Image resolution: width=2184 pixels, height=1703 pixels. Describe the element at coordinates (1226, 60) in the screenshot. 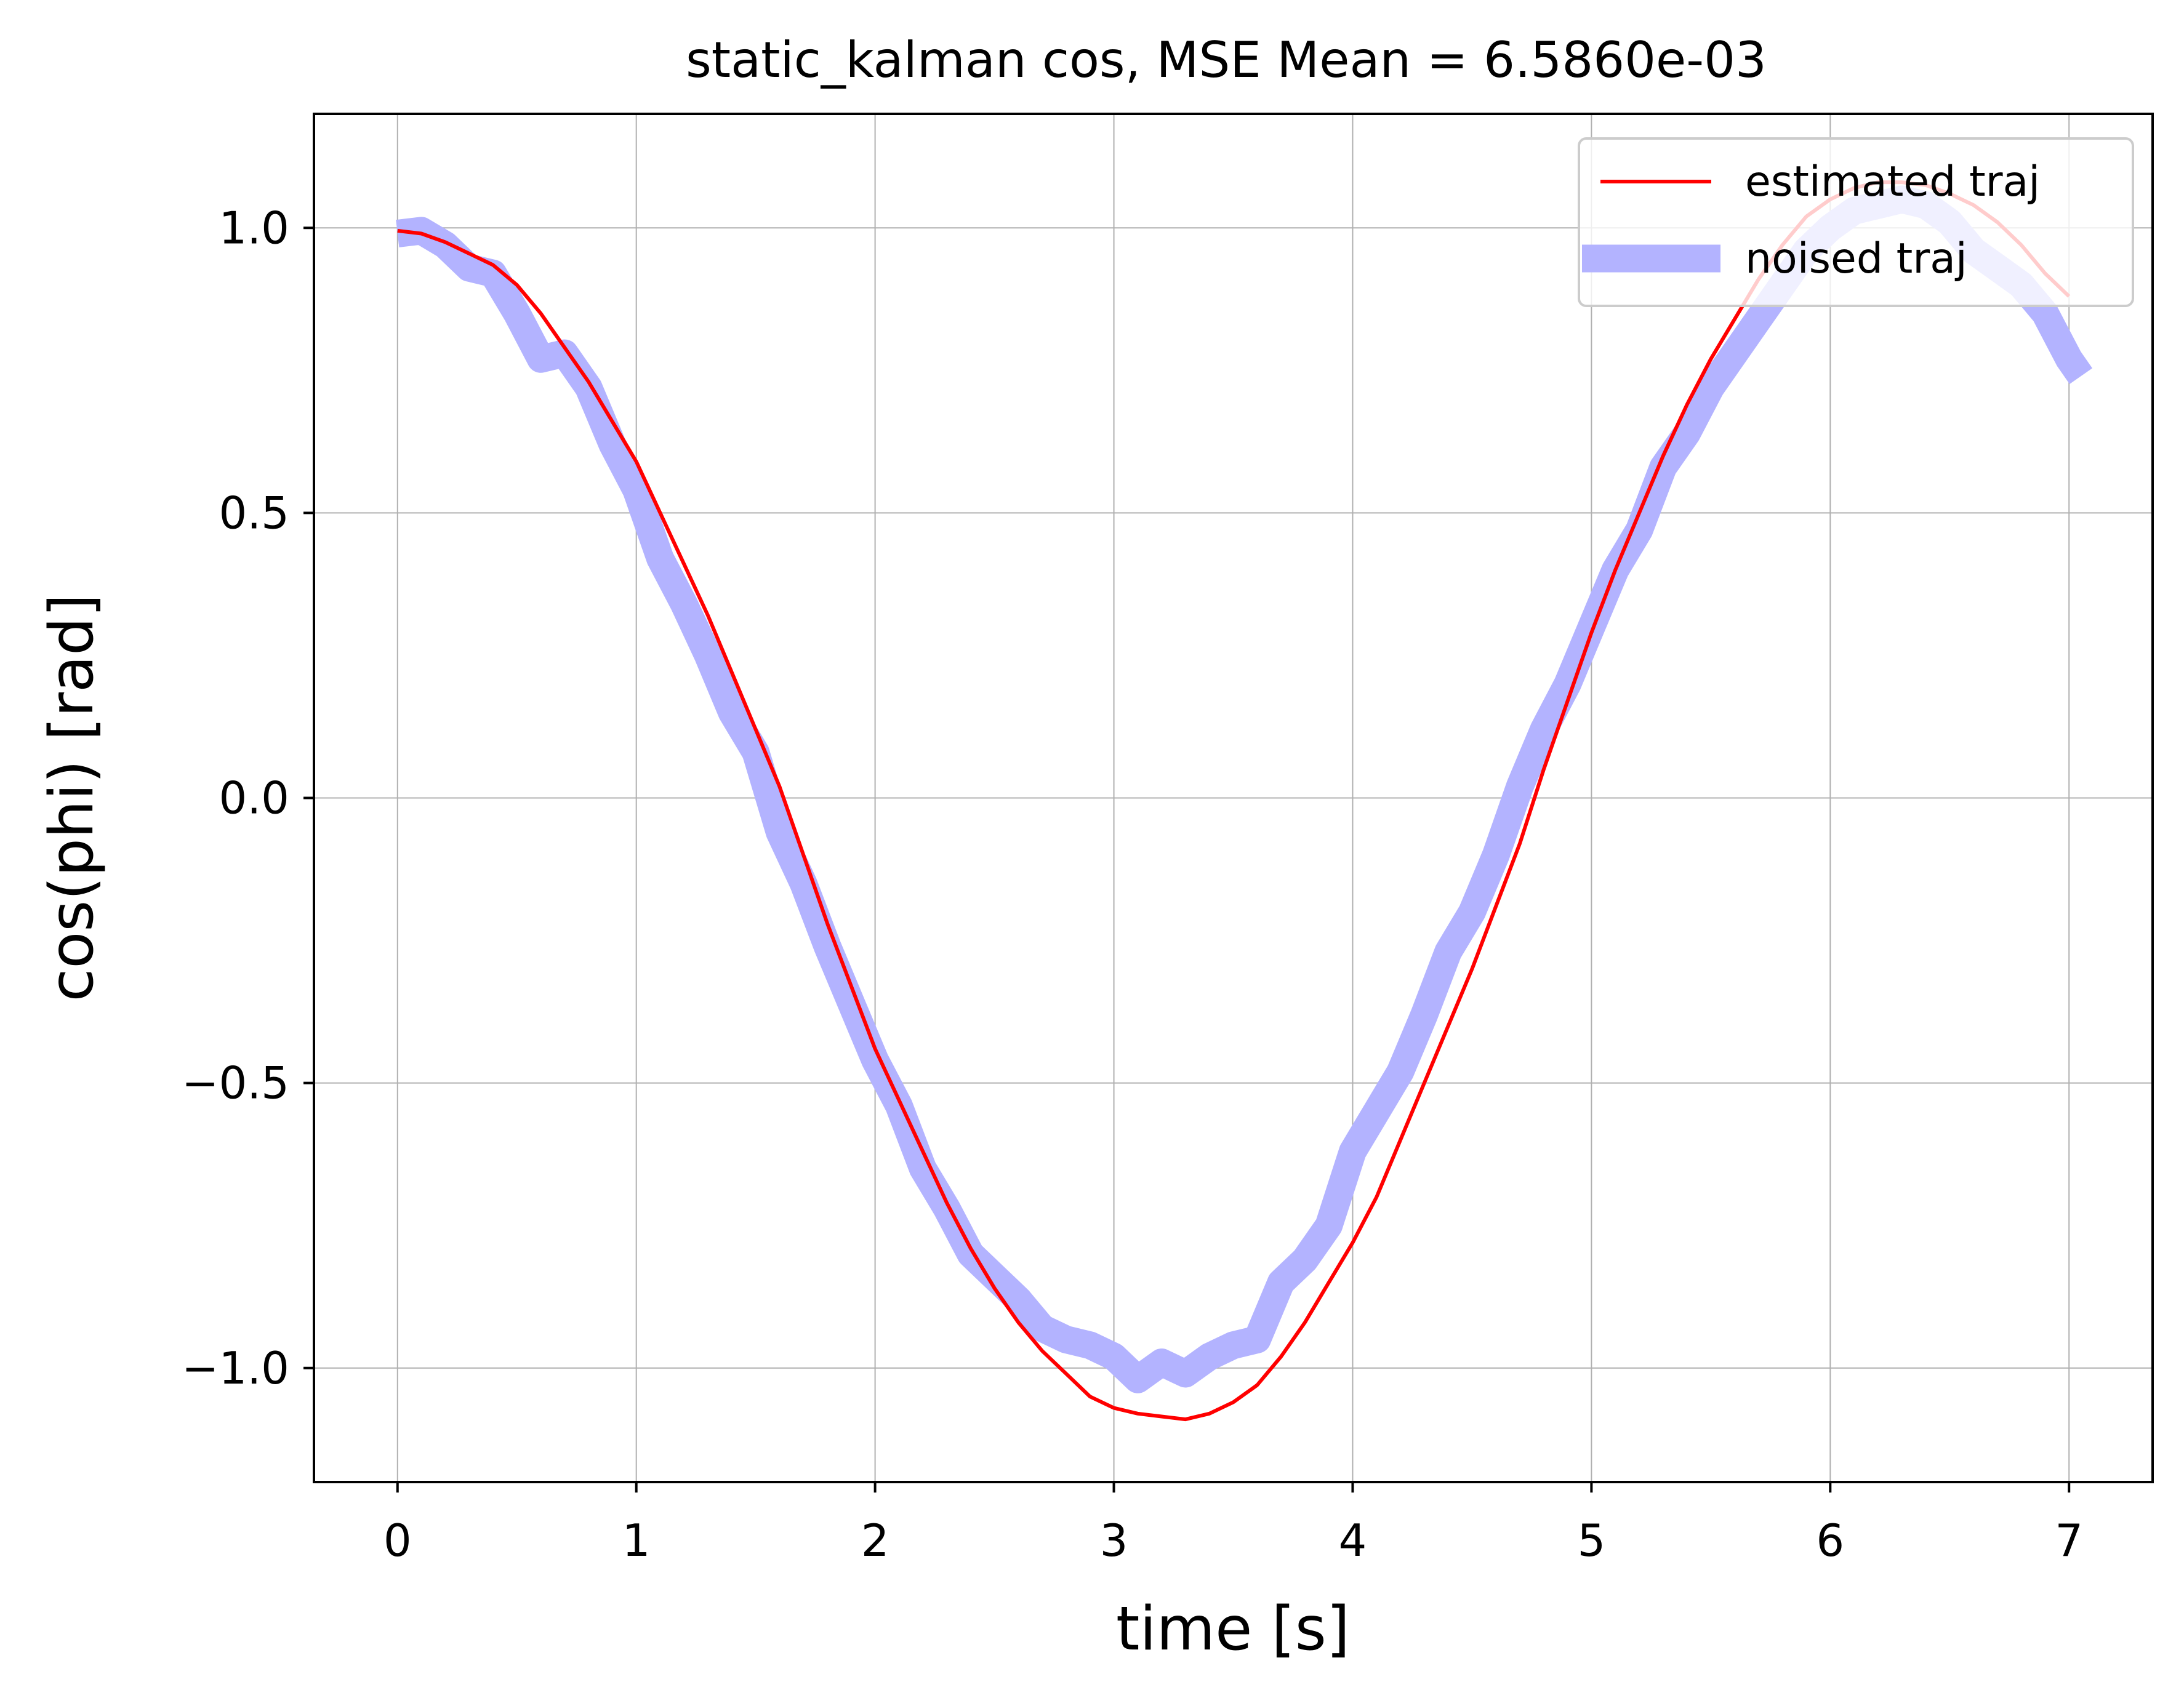

I see `chart-title: static_kalman cos, MSE Mean = 6.5860e-03` at that location.